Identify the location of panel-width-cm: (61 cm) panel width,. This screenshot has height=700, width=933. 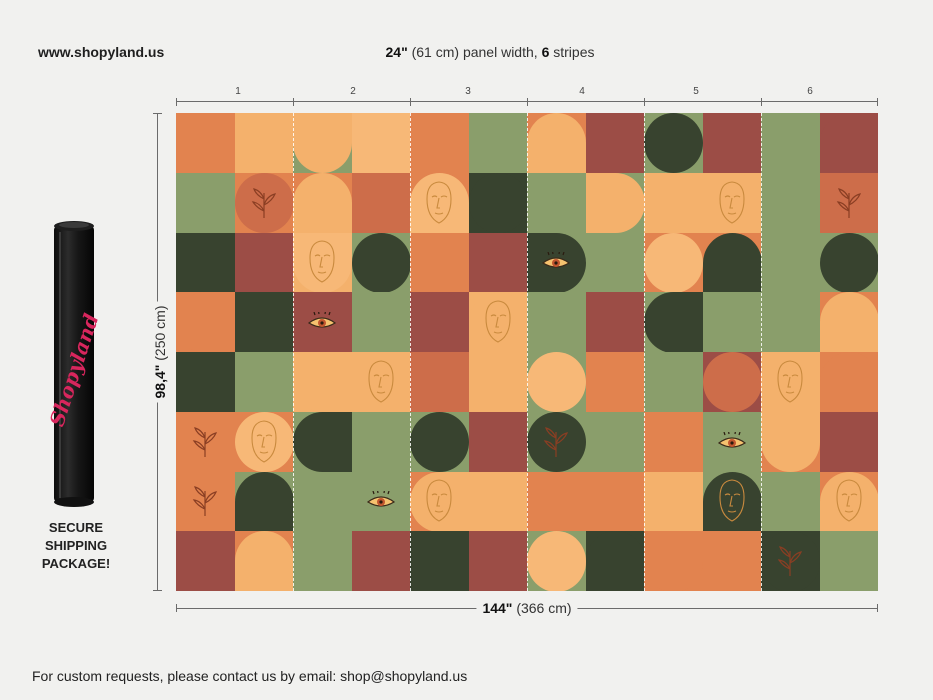
(474, 52).